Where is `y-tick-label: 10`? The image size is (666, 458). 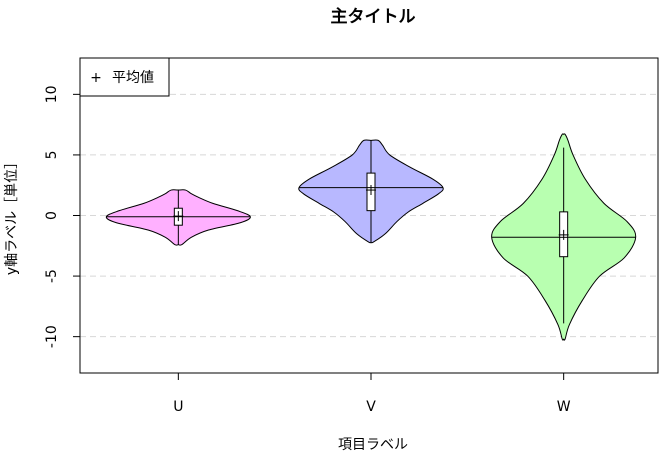 y-tick-label: 10 is located at coordinates (52, 94).